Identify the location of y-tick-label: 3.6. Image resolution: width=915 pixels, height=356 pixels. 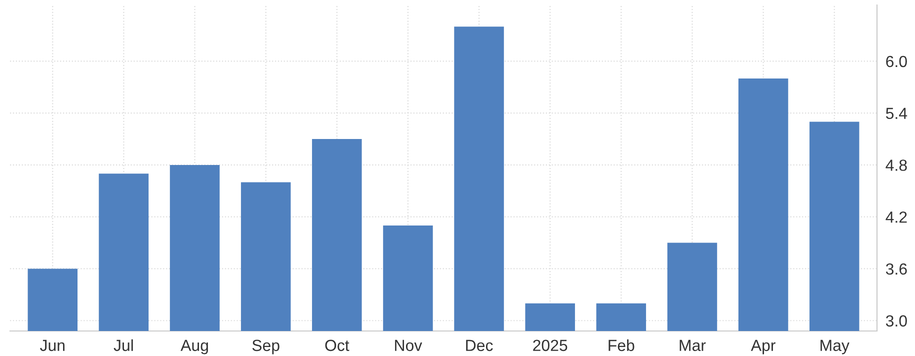
(896, 269).